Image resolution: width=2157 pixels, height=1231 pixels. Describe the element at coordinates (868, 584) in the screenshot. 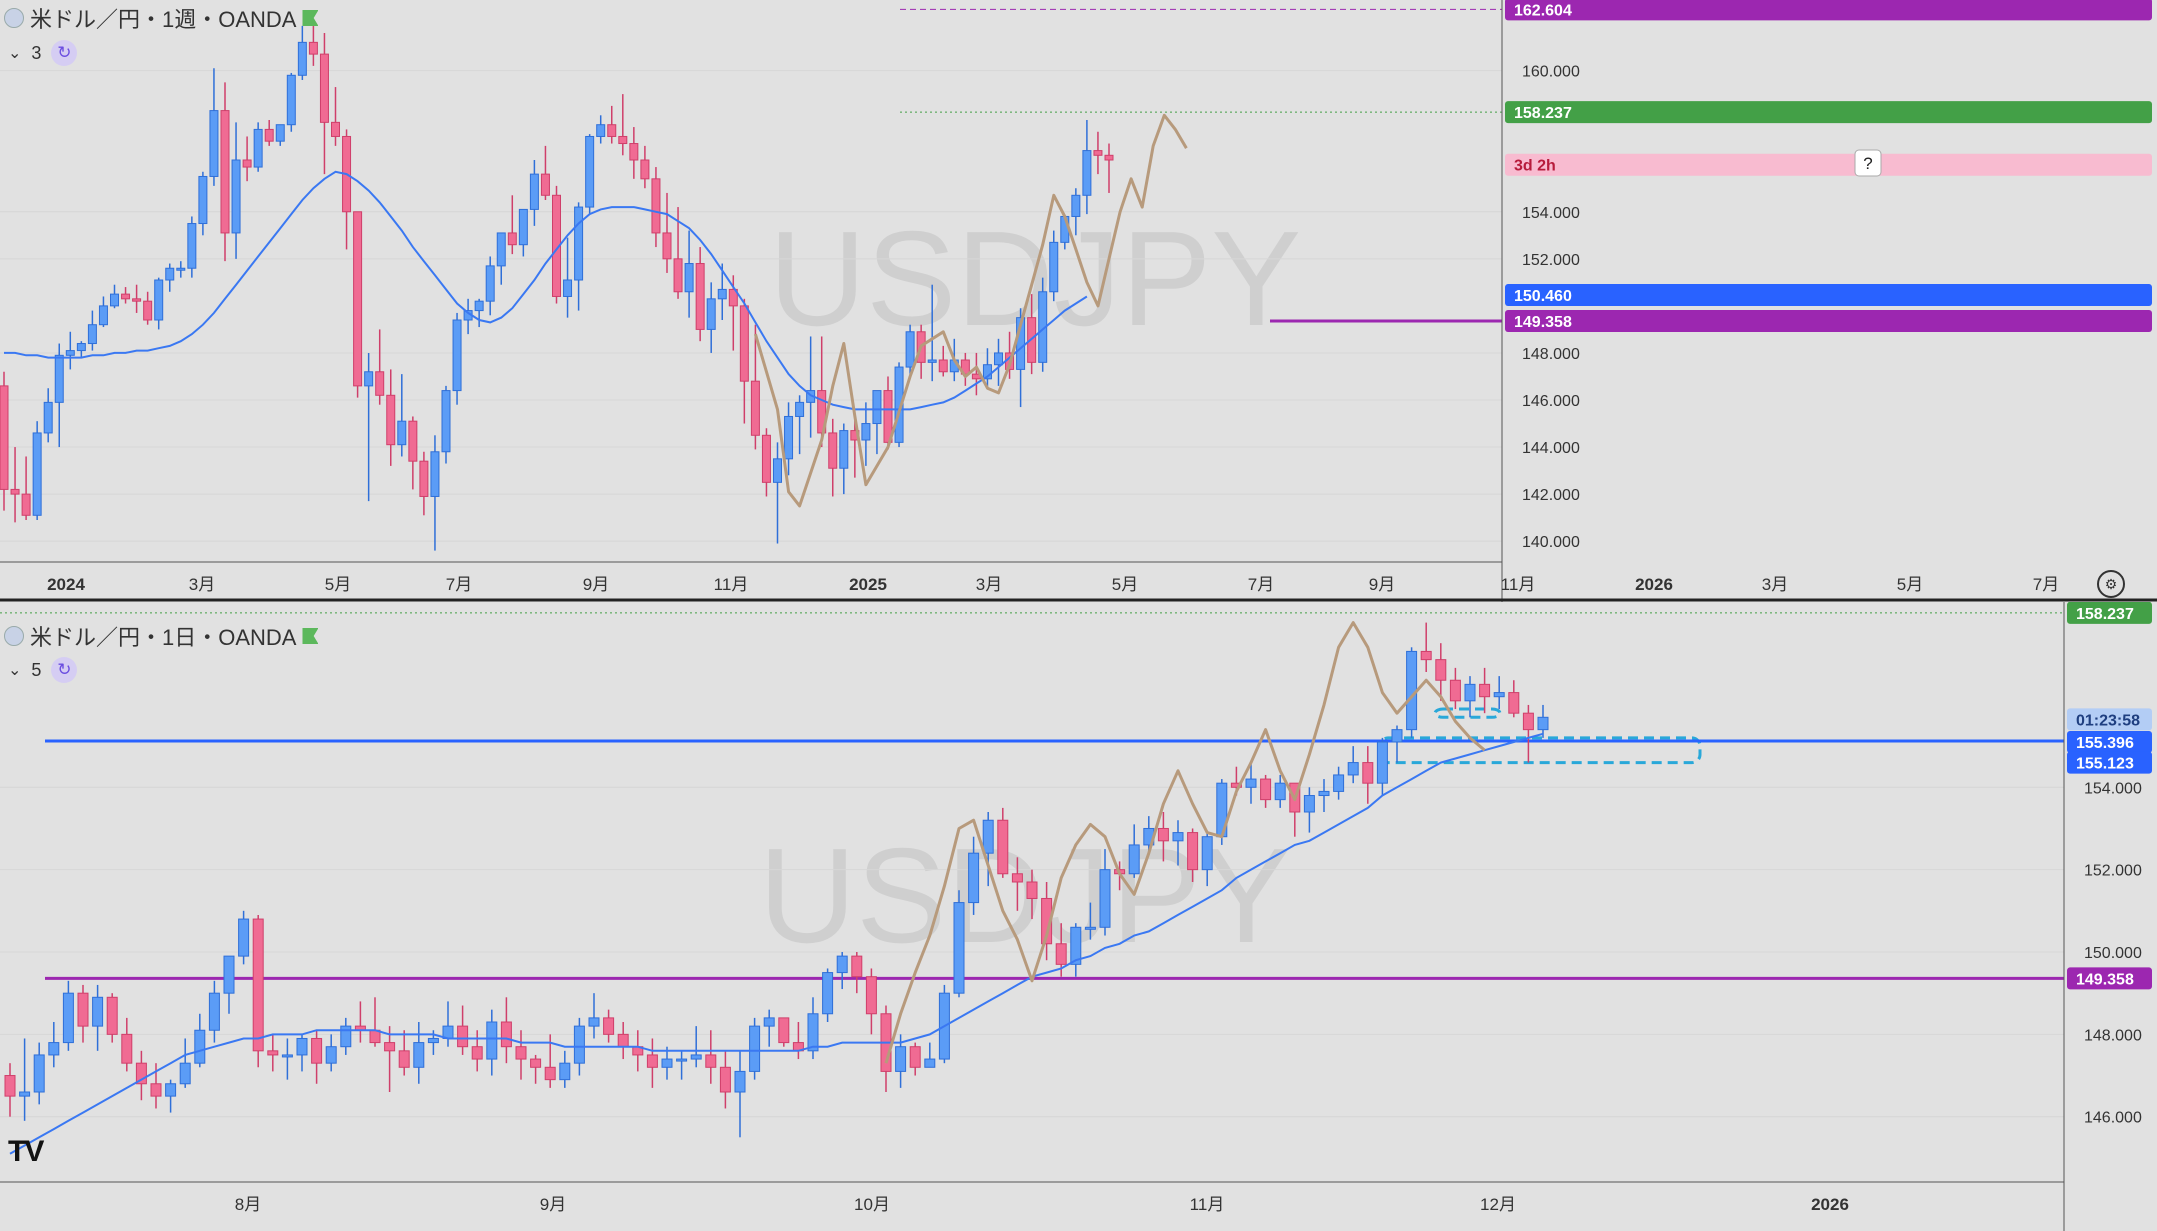

I see `time-axis-label: 2025` at that location.